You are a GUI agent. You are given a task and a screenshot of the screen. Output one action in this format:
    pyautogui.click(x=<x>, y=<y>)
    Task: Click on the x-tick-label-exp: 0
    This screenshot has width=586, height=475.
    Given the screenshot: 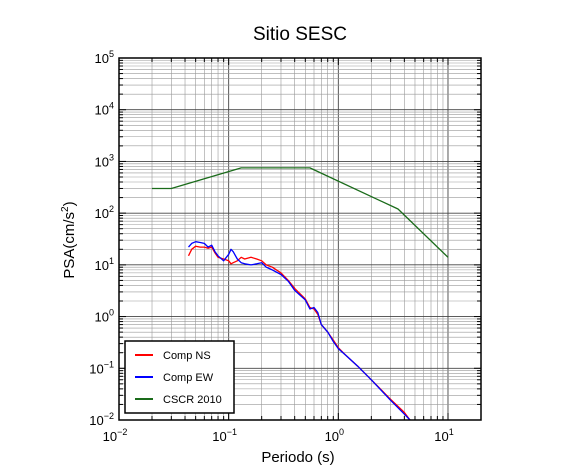 What is the action you would take?
    pyautogui.click(x=341, y=432)
    